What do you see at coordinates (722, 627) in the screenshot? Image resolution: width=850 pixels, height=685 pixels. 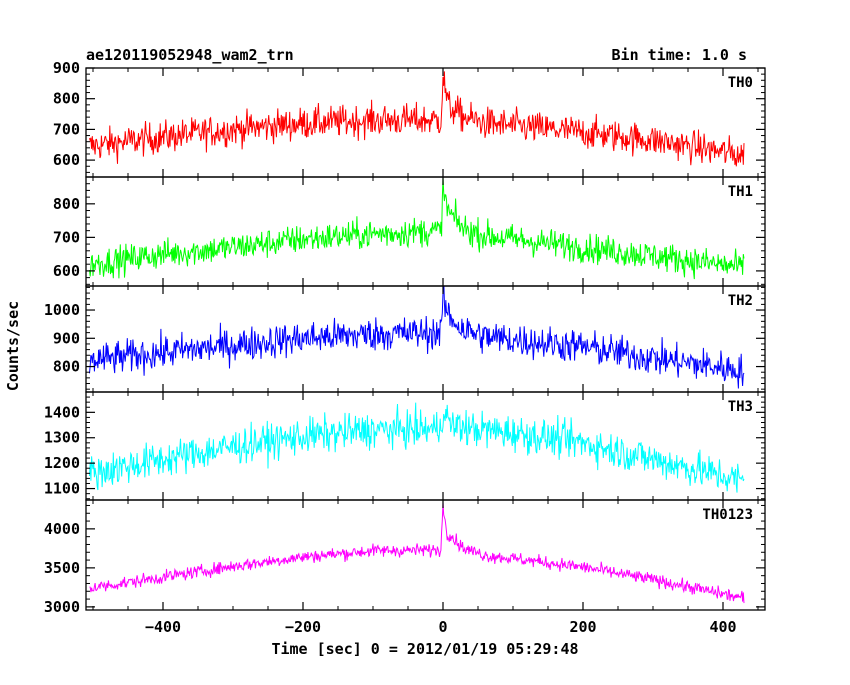 I see `x-tick-label: 400` at bounding box center [722, 627].